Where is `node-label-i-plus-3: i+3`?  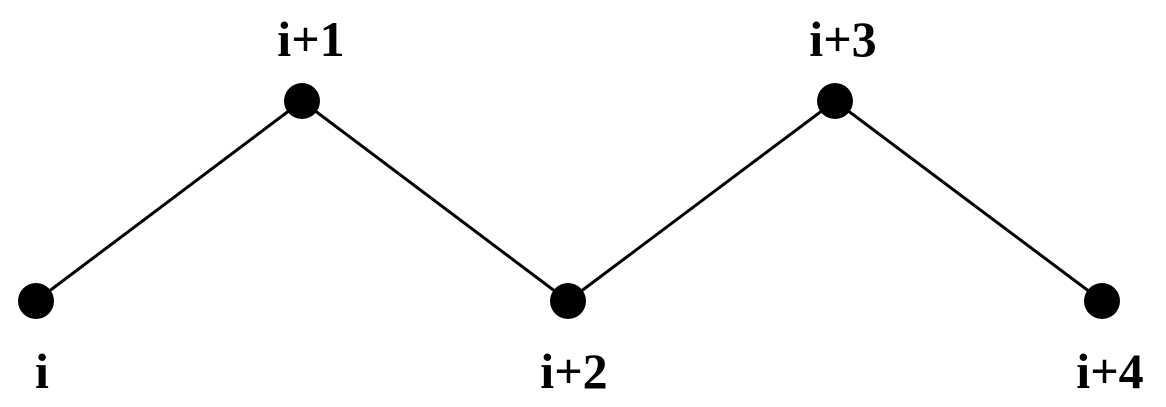 node-label-i-plus-3: i+3 is located at coordinates (842, 39).